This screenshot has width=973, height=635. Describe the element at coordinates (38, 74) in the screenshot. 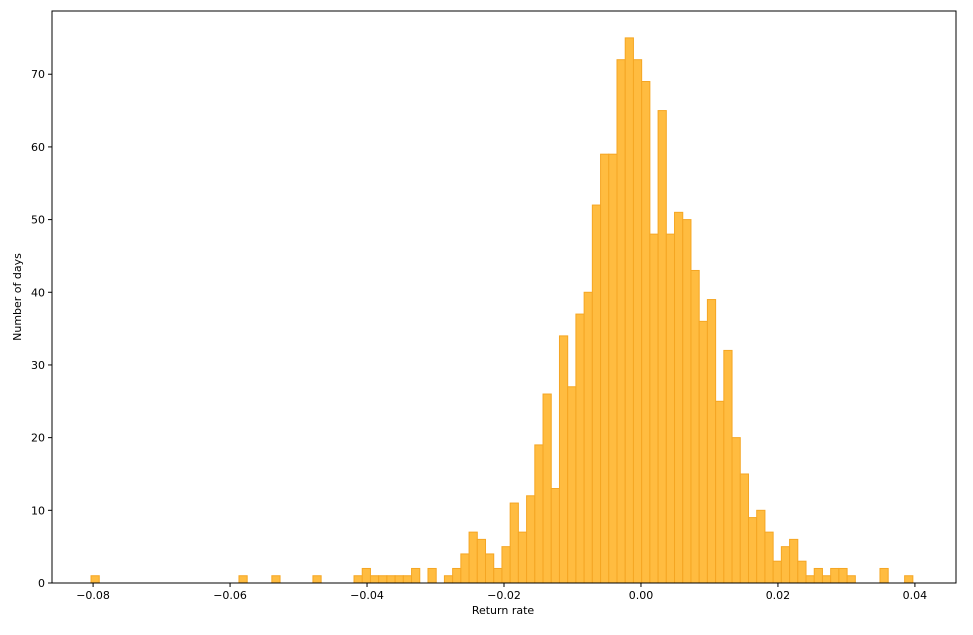

I see `y-tick-label: 70` at that location.